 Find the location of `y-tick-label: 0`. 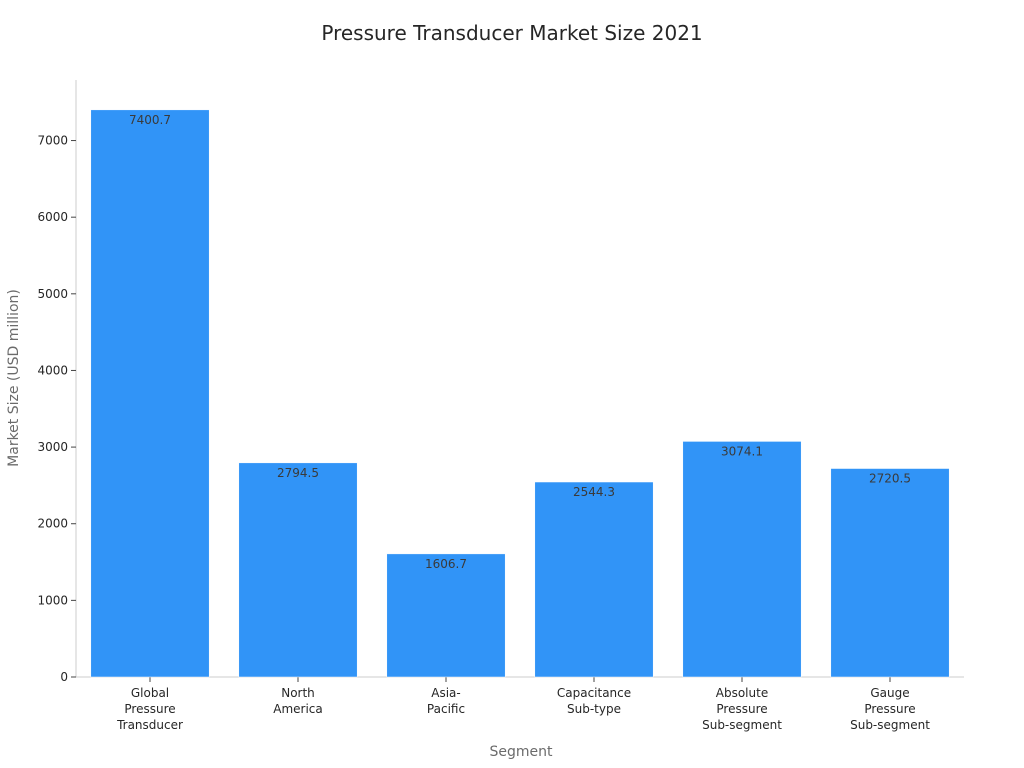

y-tick-label: 0 is located at coordinates (64, 677).